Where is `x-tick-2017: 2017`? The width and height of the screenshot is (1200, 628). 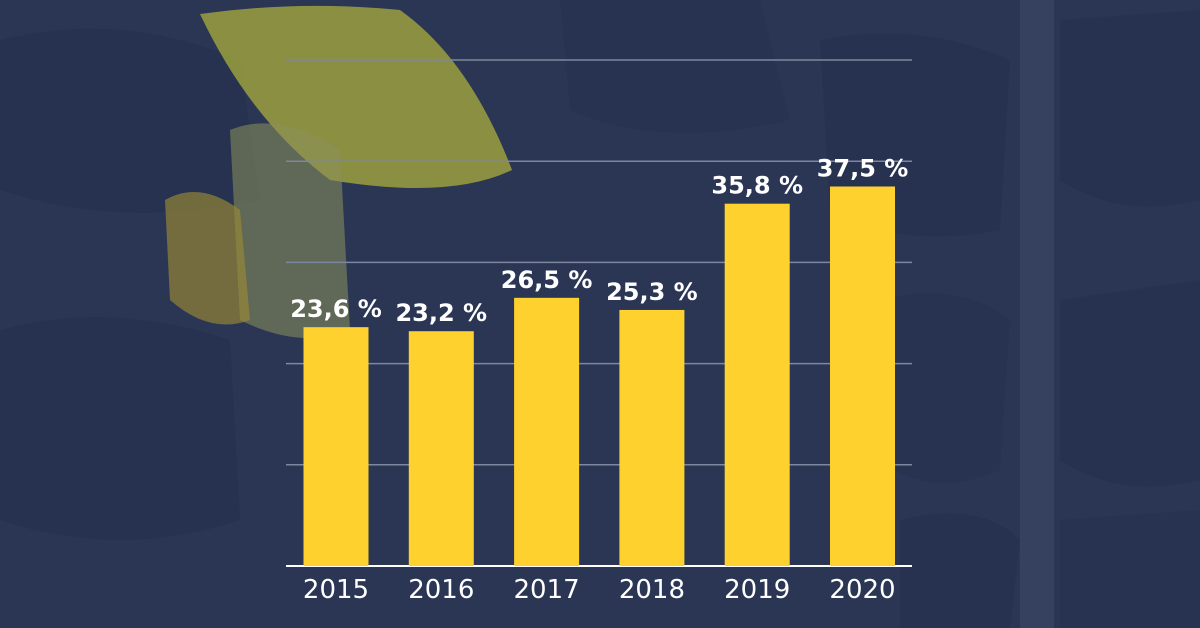
x-tick-2017: 2017 is located at coordinates (547, 590).